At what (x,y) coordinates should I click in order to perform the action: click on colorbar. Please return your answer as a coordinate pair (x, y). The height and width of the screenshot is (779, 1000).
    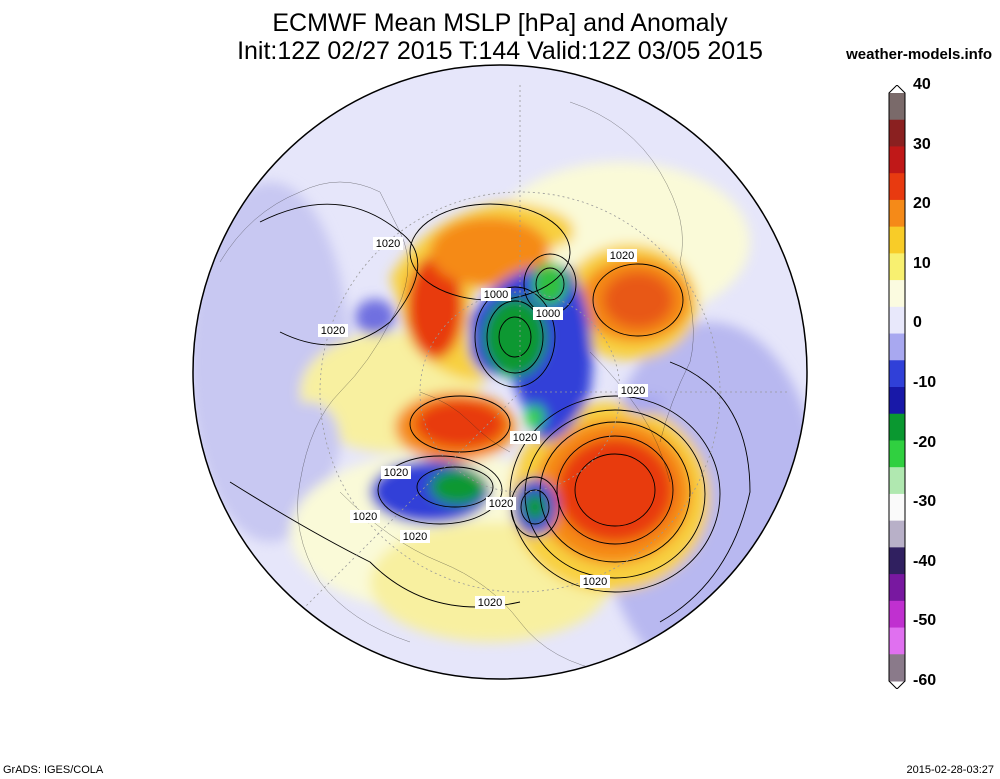
    Looking at the image, I should click on (897, 387).